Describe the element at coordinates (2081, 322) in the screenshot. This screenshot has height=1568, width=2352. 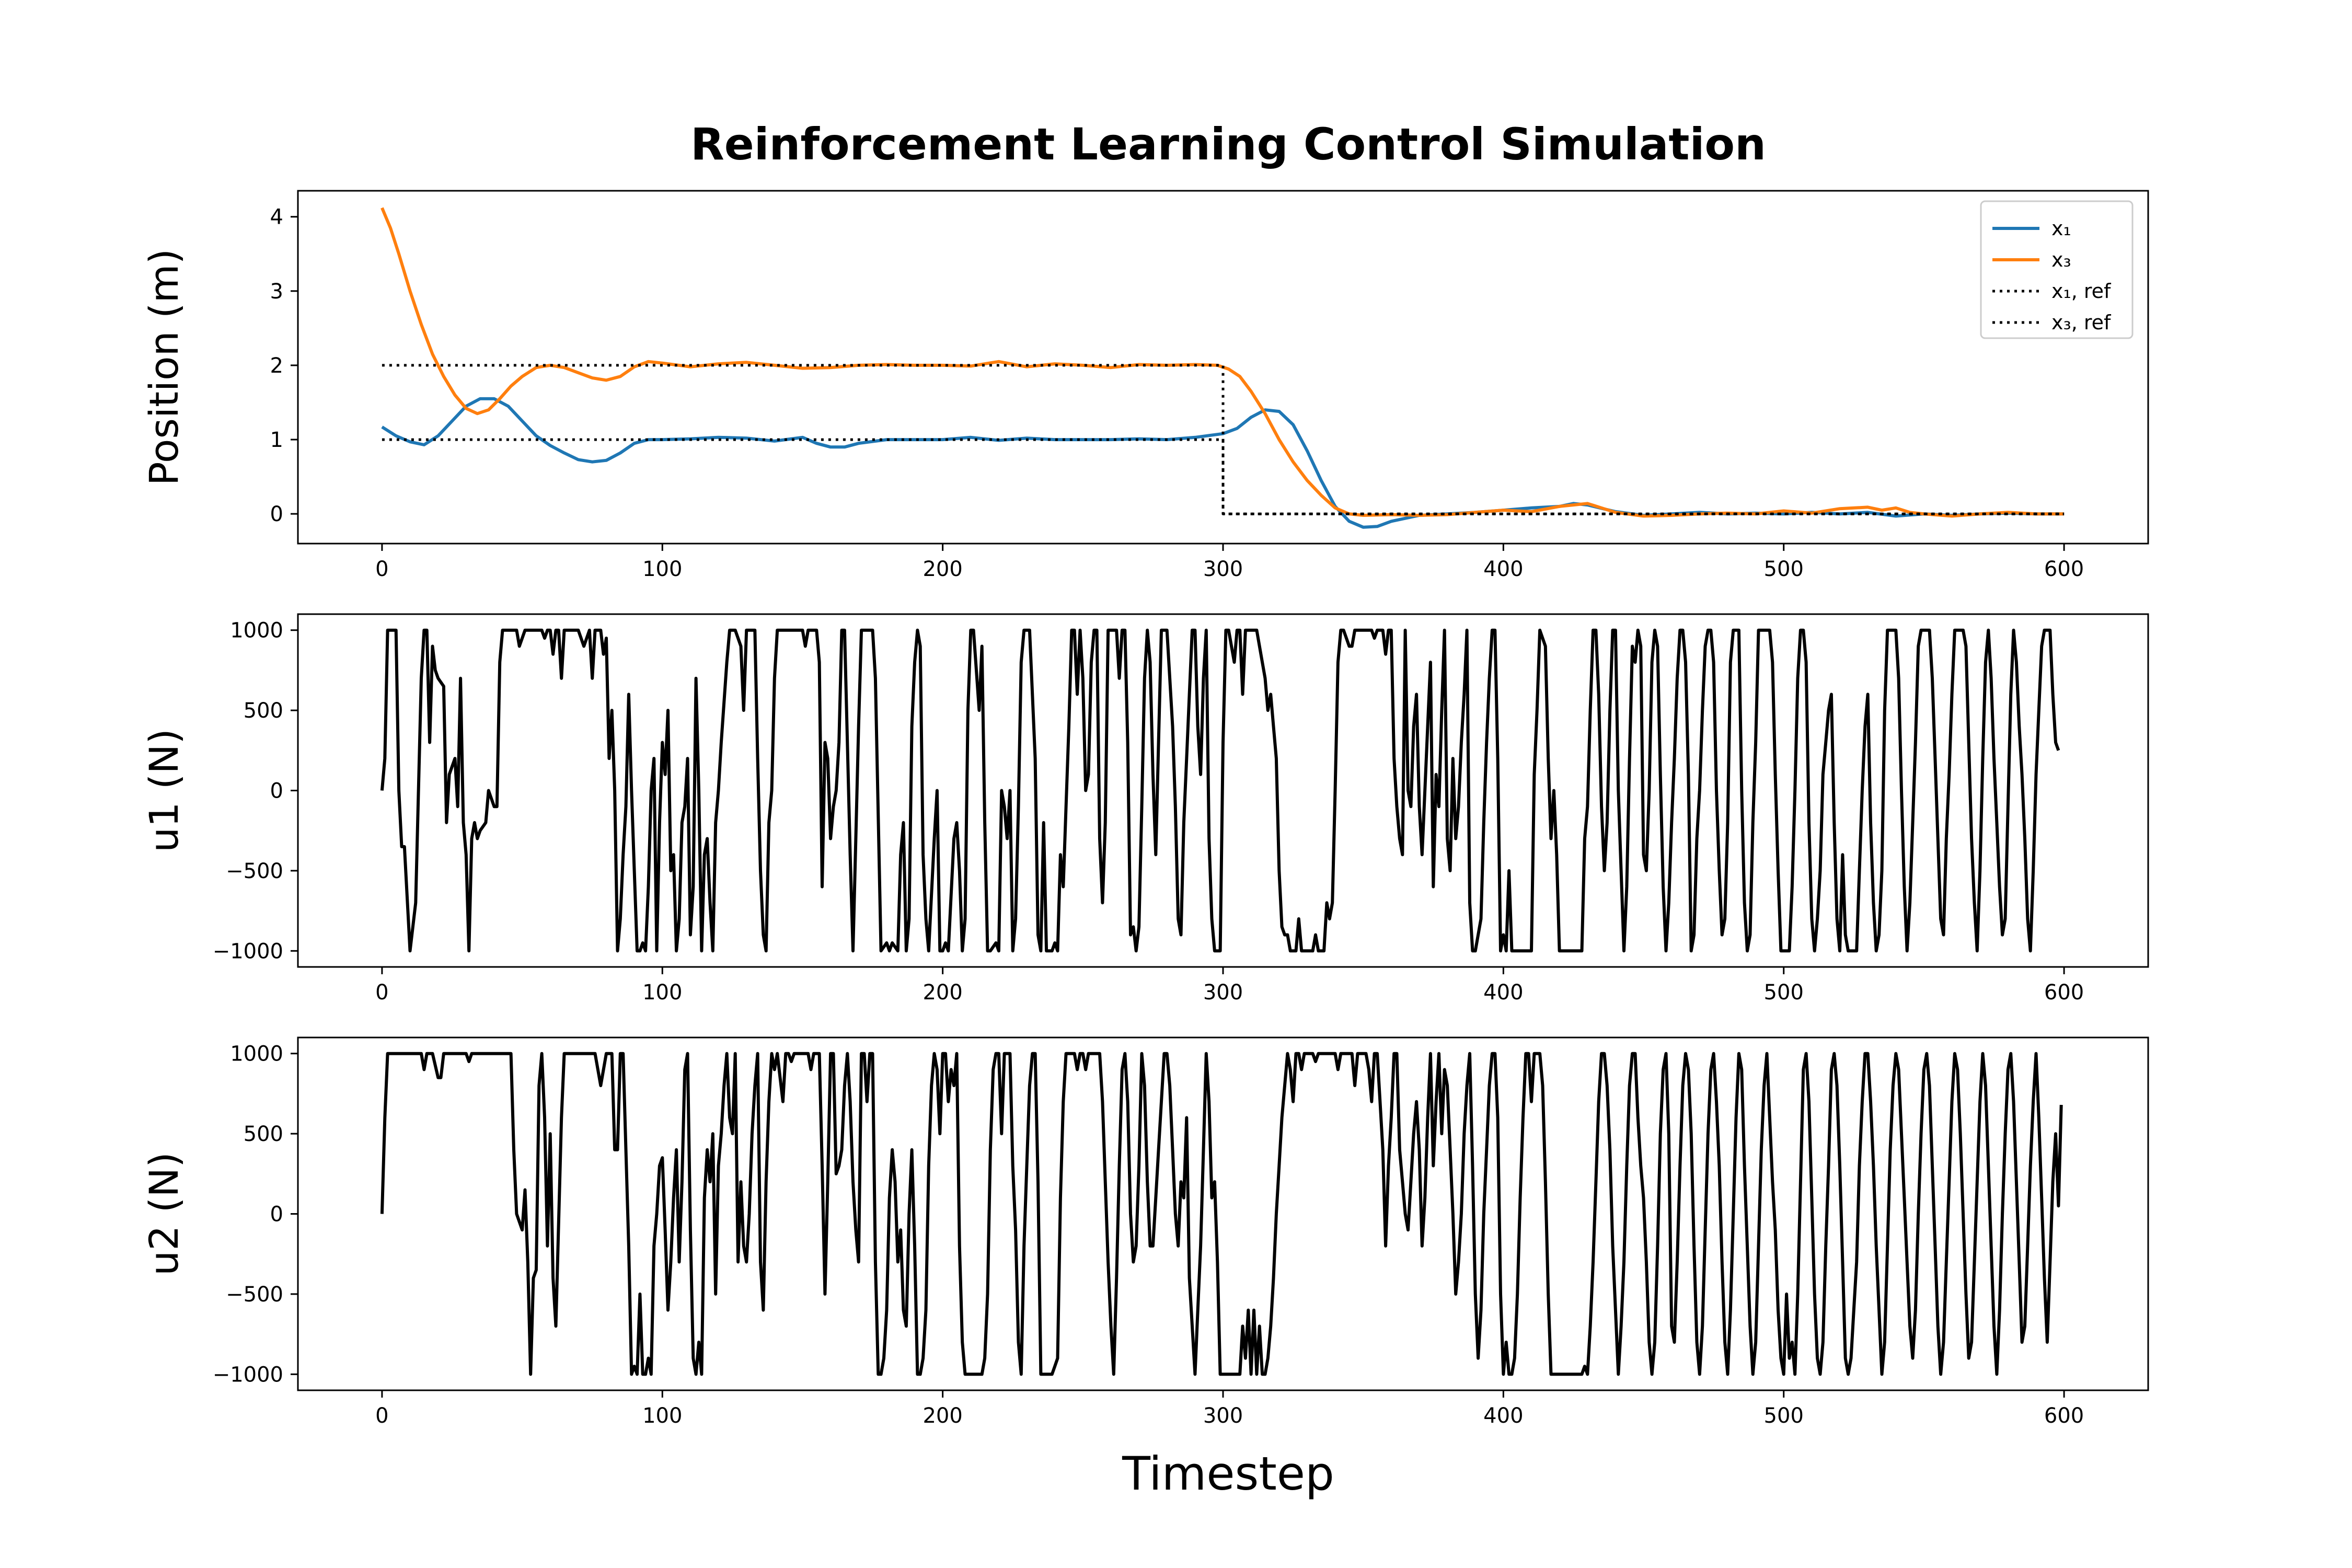
I see `legend-label: x₃, ref` at that location.